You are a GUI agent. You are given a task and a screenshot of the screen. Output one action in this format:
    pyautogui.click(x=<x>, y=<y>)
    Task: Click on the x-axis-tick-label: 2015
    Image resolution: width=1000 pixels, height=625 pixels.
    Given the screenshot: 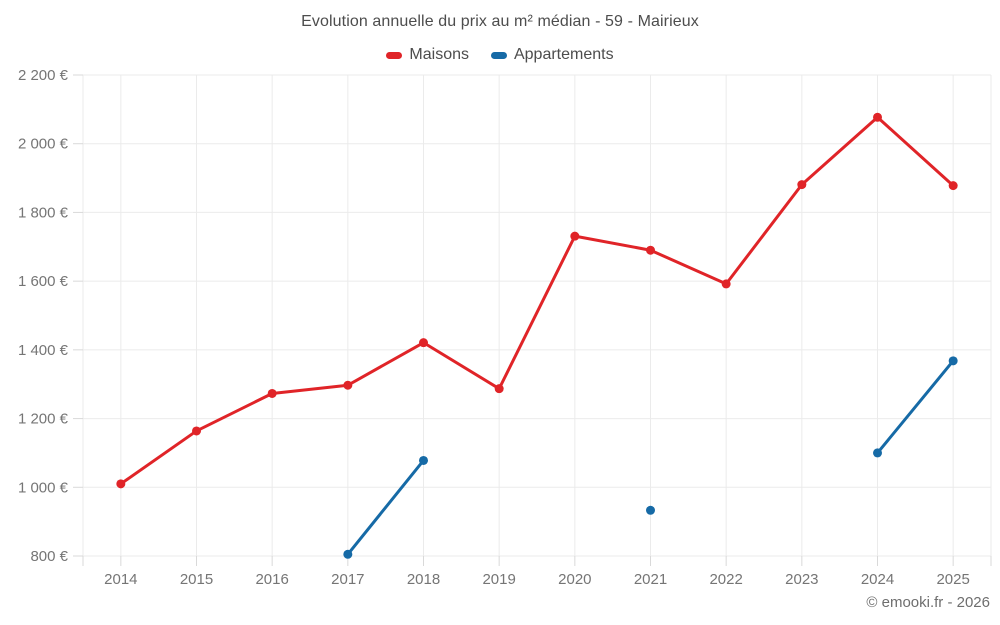 What is the action you would take?
    pyautogui.click(x=196, y=579)
    